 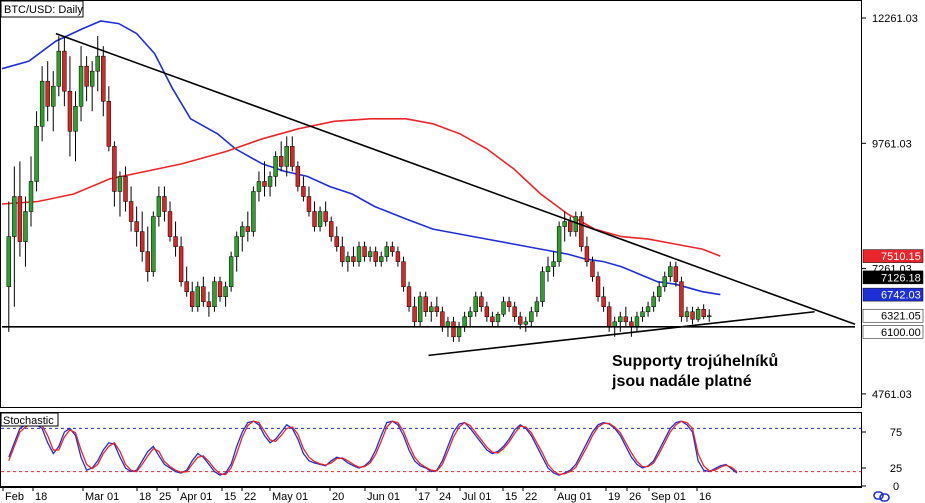 What do you see at coordinates (882, 460) in the screenshot?
I see `stochastic-axis: 75 25 0` at bounding box center [882, 460].